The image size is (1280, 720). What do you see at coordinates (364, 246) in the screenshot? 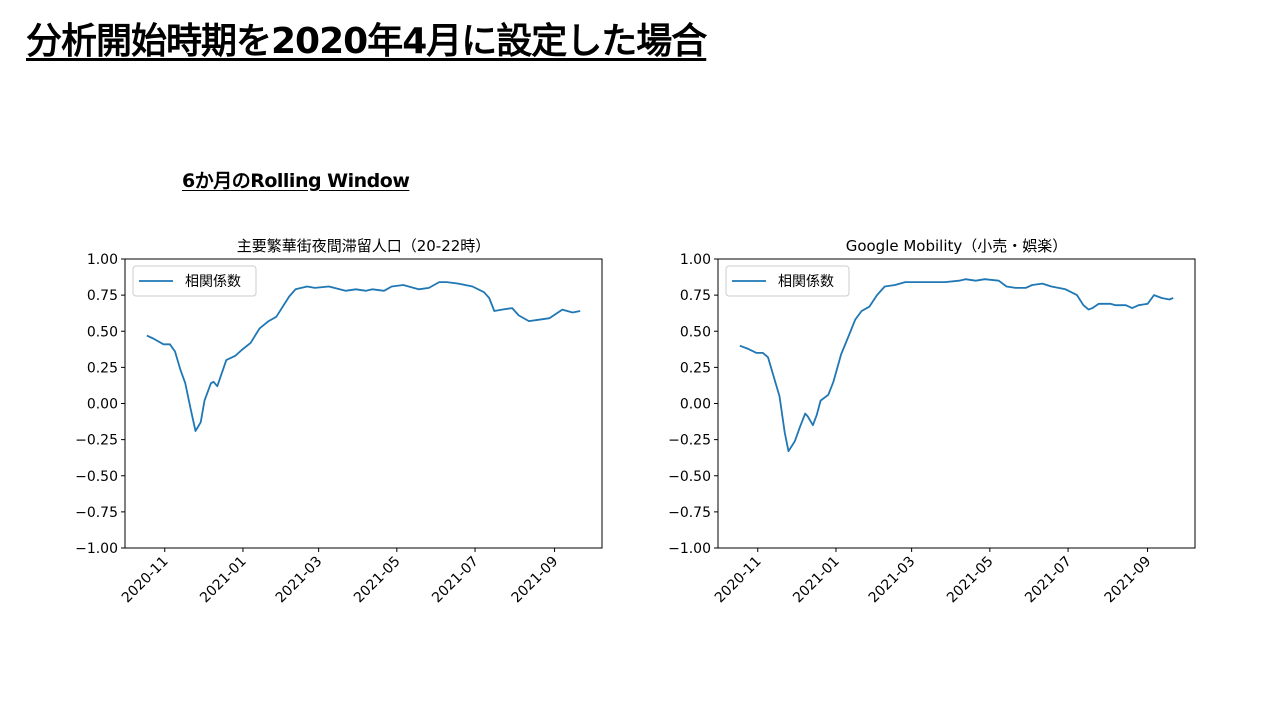
I see `chart-title: 主要繁華街夜間滞留人口（20-22時）` at bounding box center [364, 246].